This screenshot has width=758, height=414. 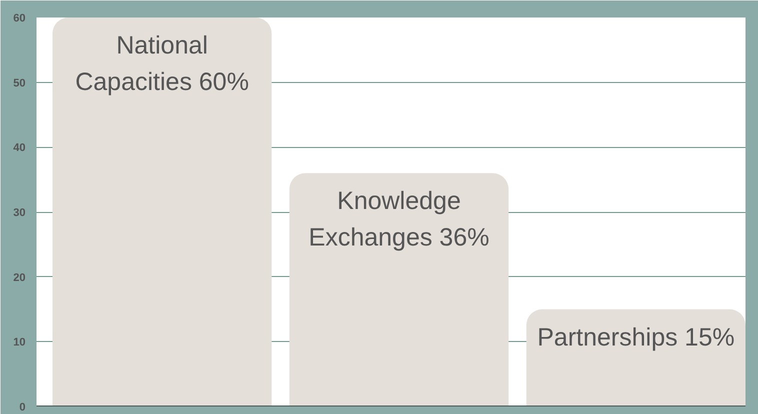 I want to click on category-label: Partnerships 15%, so click(x=636, y=337).